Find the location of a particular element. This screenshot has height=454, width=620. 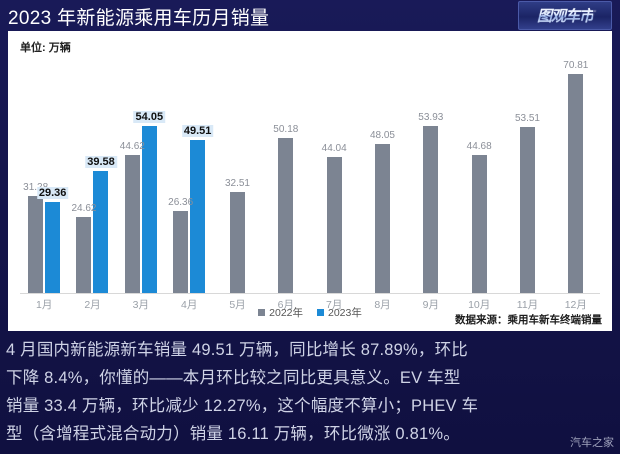

source-note: 数据来源：乘用车新车终端销量 is located at coordinates (528, 320).